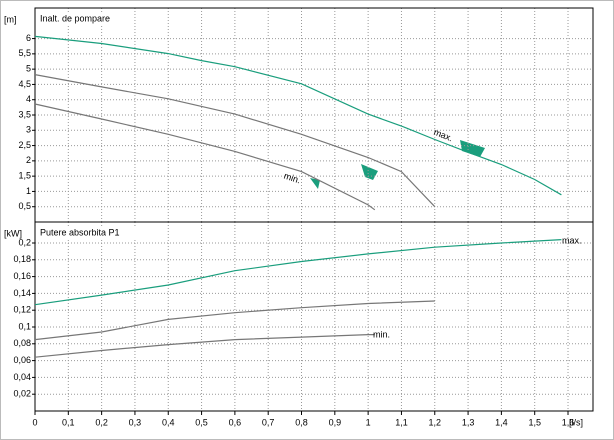 The width and height of the screenshot is (614, 440). I want to click on x-tick-label: 1,2, so click(435, 422).